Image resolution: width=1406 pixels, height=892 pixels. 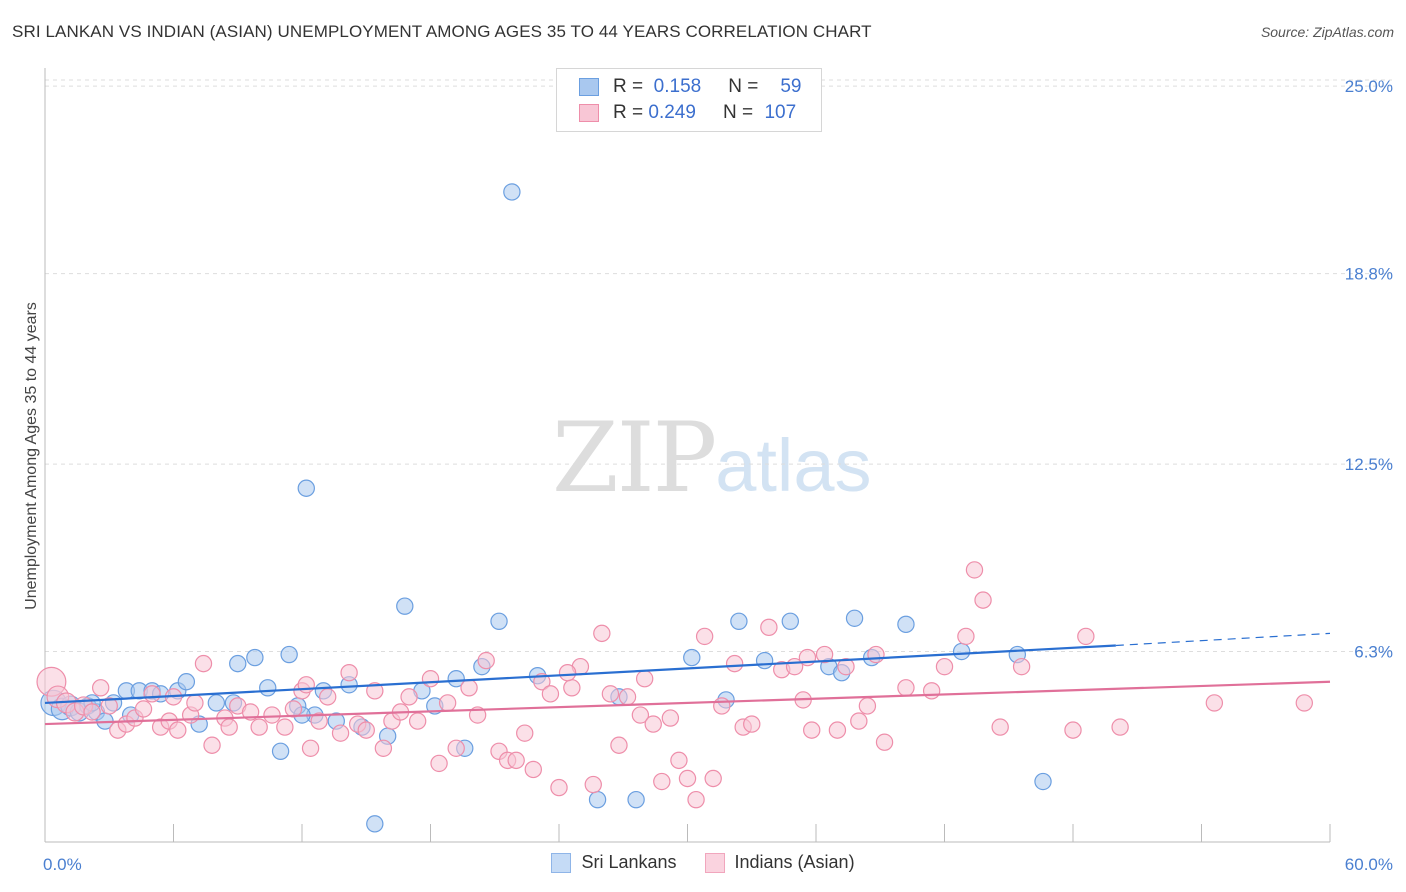 I want to click on y-tick-label: 12.5%, so click(x=1369, y=464).